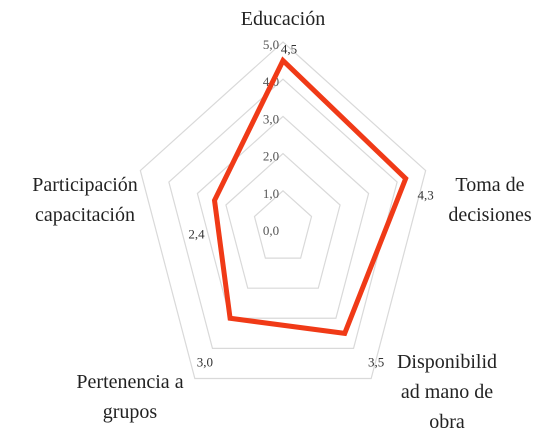  What do you see at coordinates (271, 193) in the screenshot?
I see `r-tick-label: 1,0` at bounding box center [271, 193].